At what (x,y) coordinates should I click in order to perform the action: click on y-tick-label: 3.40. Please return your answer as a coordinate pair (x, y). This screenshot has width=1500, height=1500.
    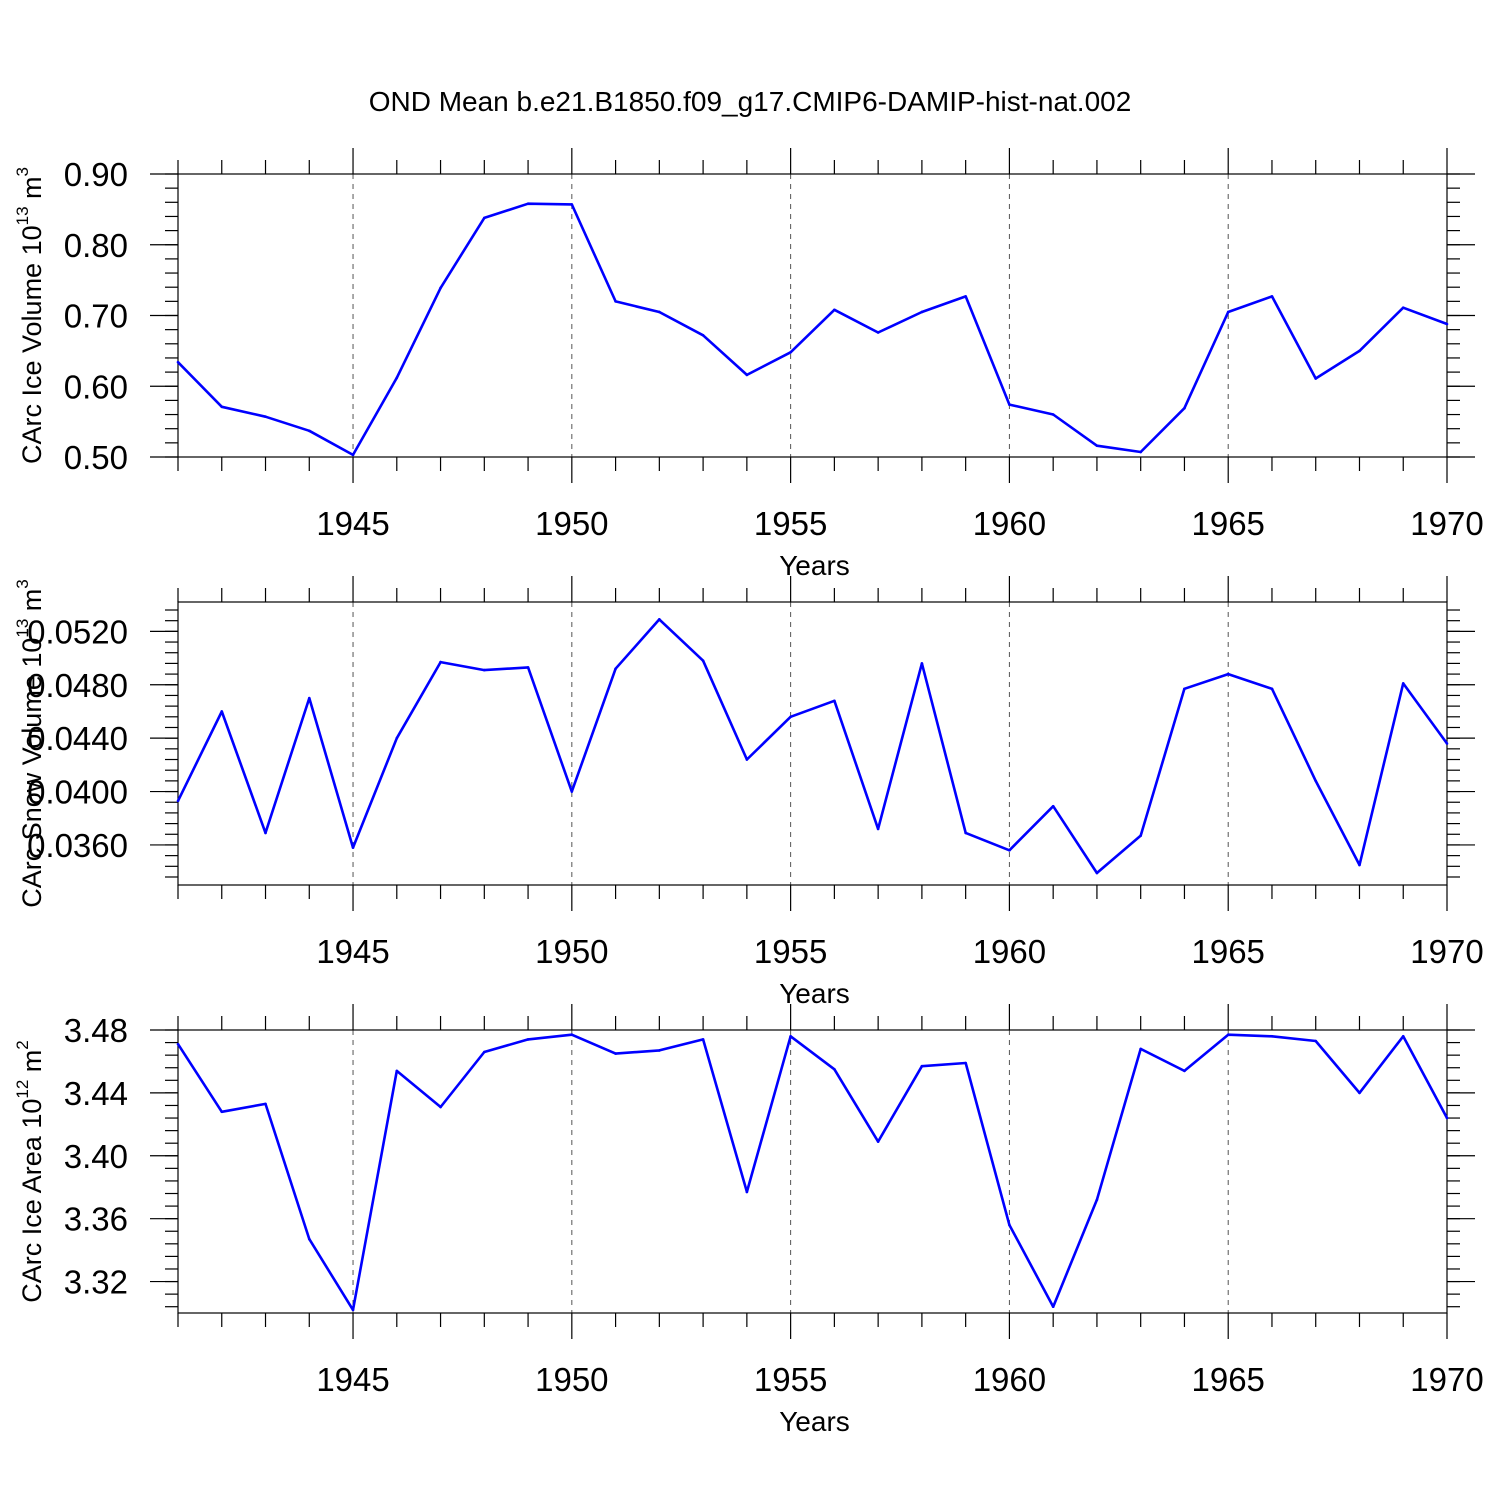
    Looking at the image, I should click on (96, 1156).